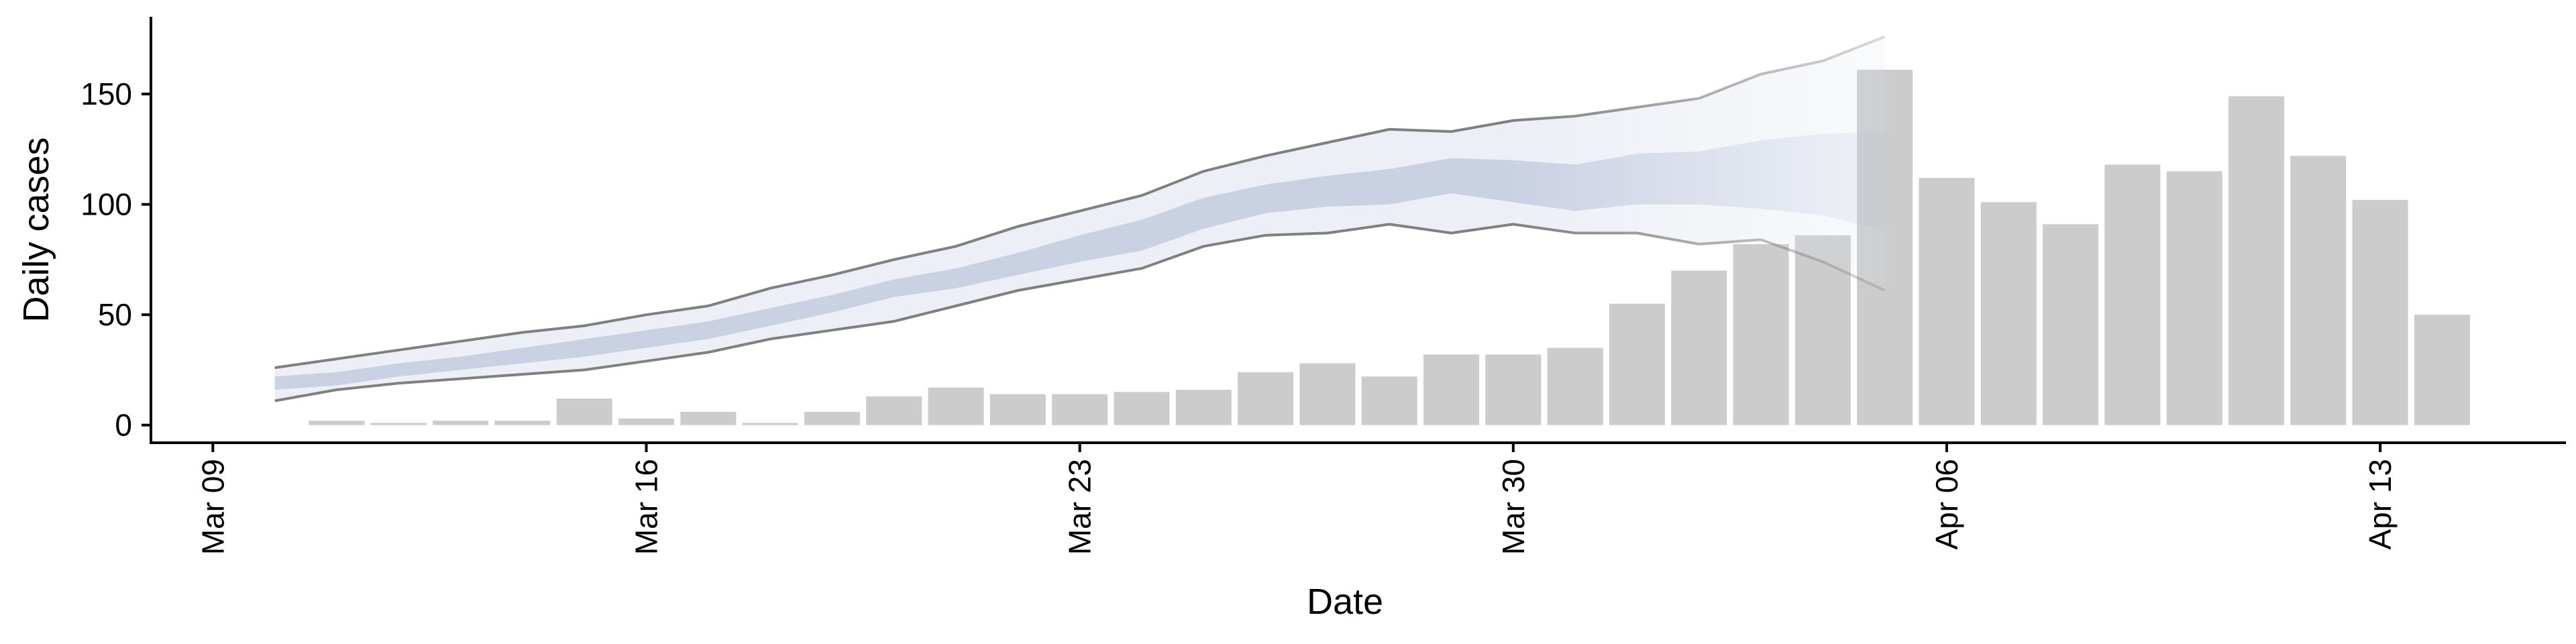 The image size is (2576, 644). I want to click on x-tick-label: Mar 30, so click(1513, 507).